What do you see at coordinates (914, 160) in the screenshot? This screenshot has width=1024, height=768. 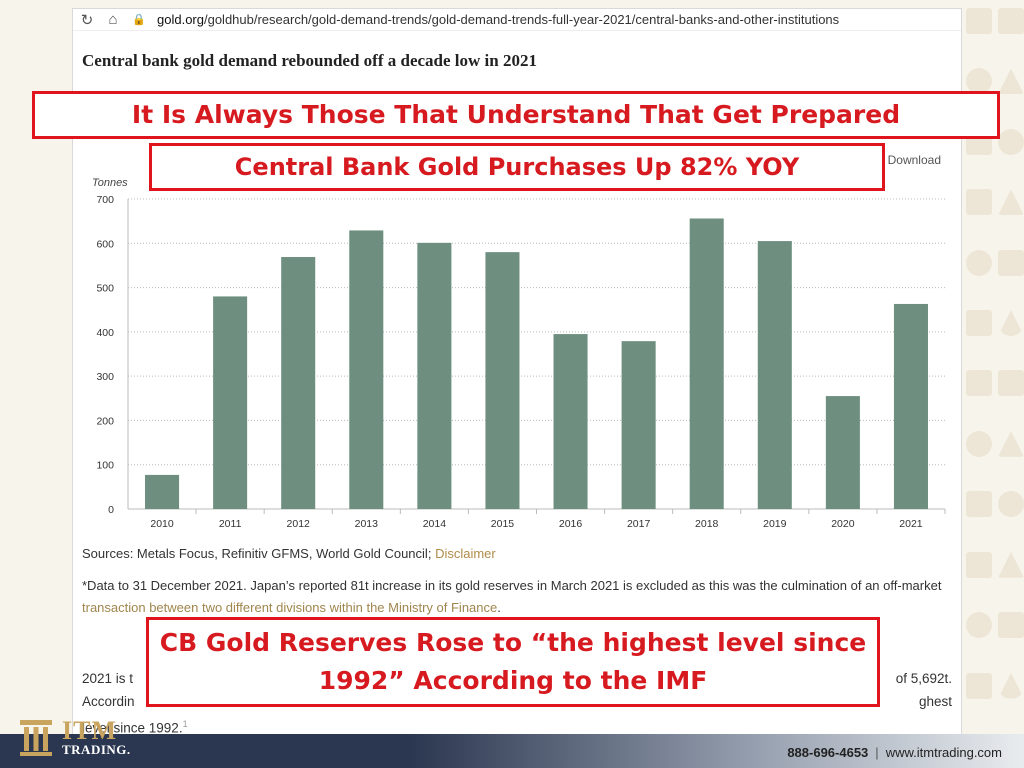 I see `download-link: Download` at bounding box center [914, 160].